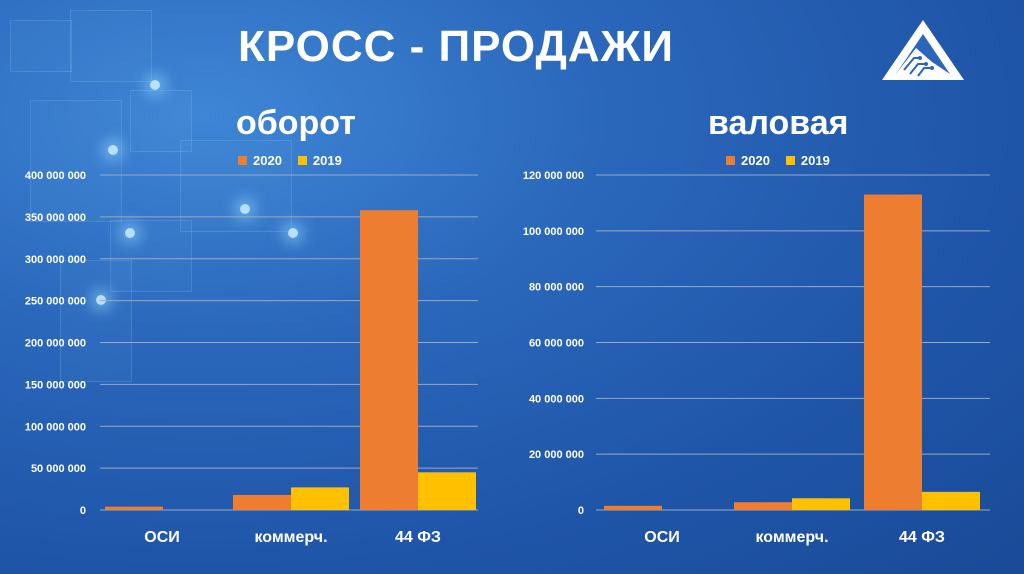 This screenshot has height=574, width=1024. I want to click on y-tick-label: 120 000 000, so click(553, 176).